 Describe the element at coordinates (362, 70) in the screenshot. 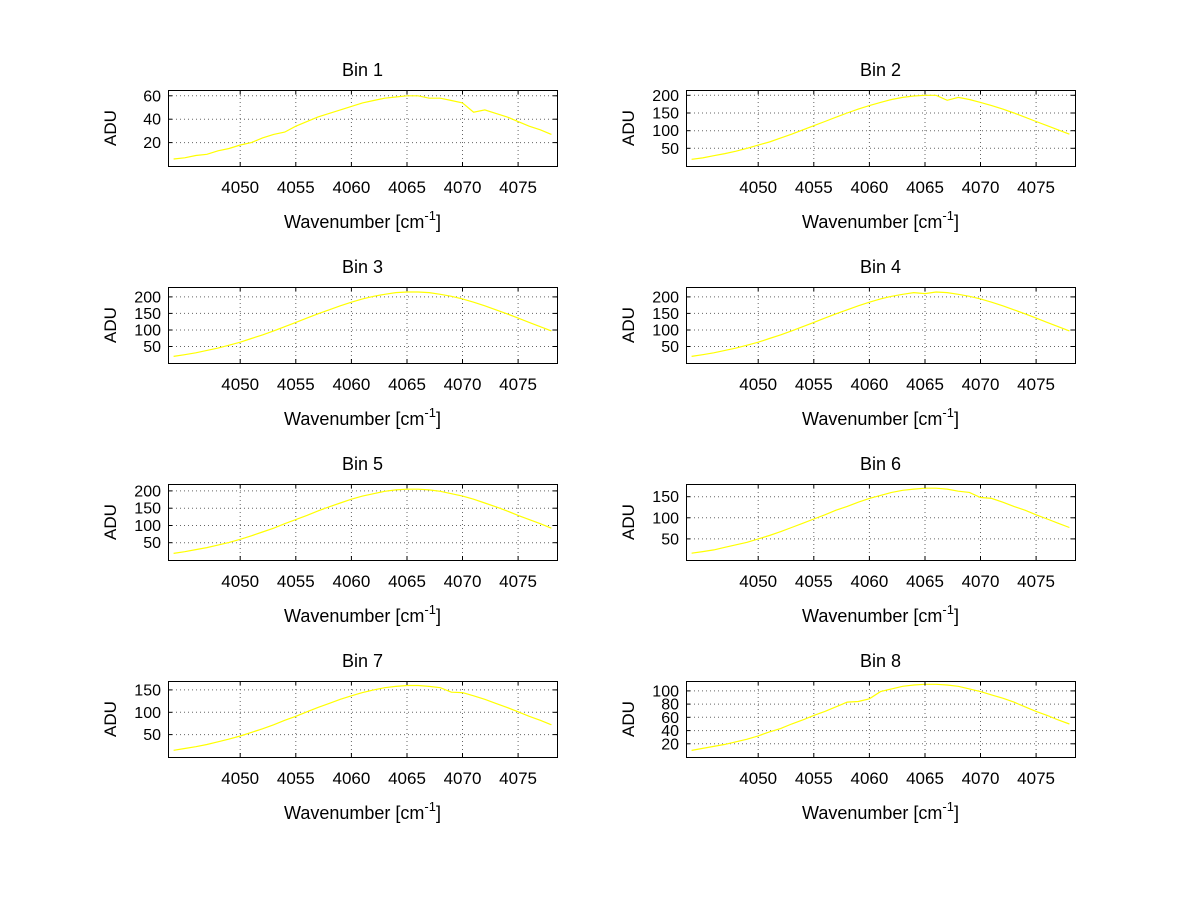

I see `chart-title: Bin 1` at that location.